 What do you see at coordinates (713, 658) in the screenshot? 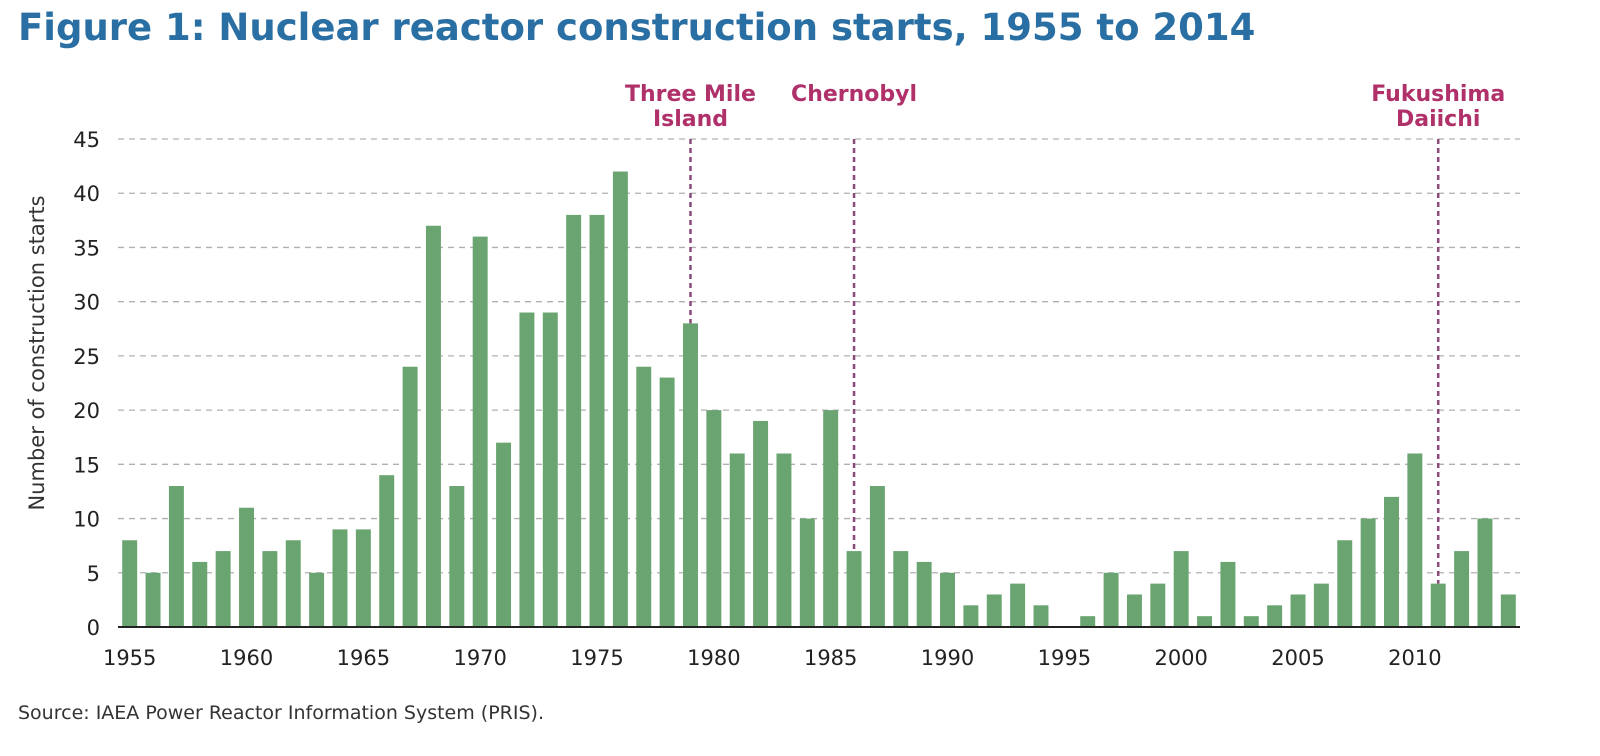
I see `x-tick-label: 1980` at bounding box center [713, 658].